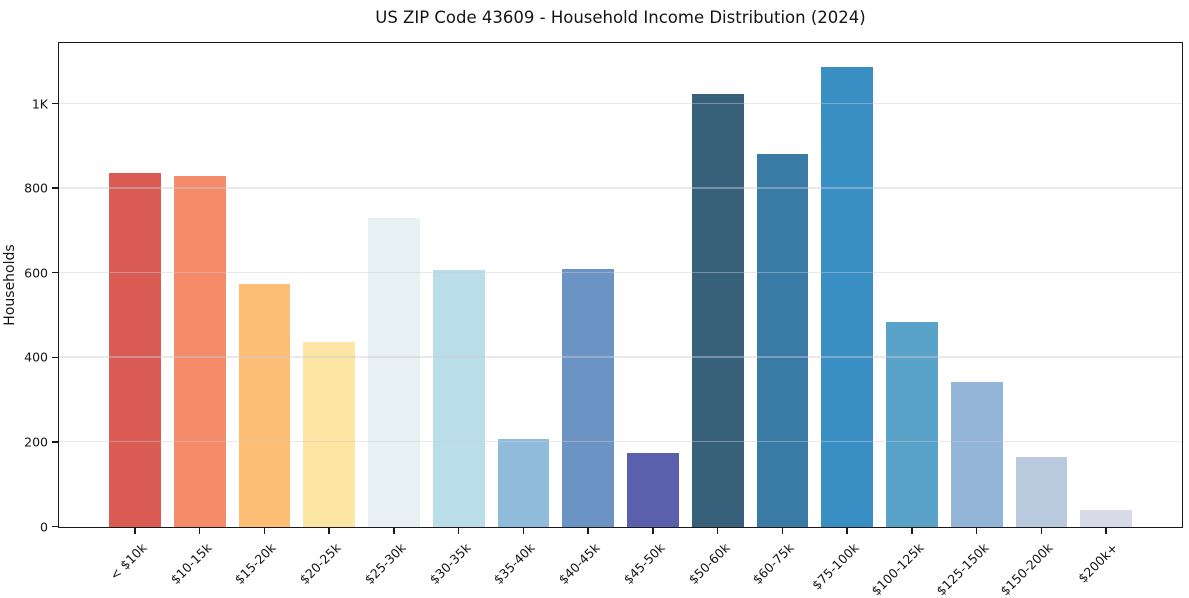 The width and height of the screenshot is (1189, 598). What do you see at coordinates (709, 564) in the screenshot?
I see `x-tick-label: $50-60k` at bounding box center [709, 564].